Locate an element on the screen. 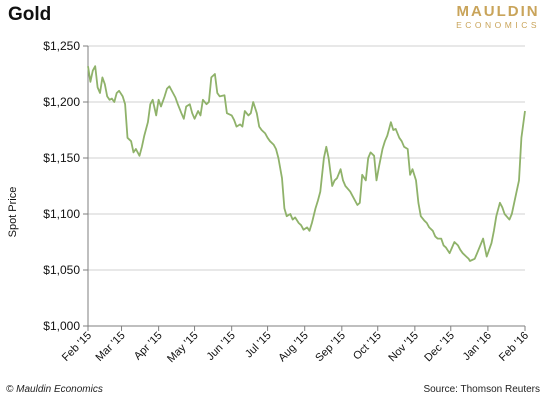 The image size is (550, 401). copyright-note: © Mauldin Economics is located at coordinates (54, 389).